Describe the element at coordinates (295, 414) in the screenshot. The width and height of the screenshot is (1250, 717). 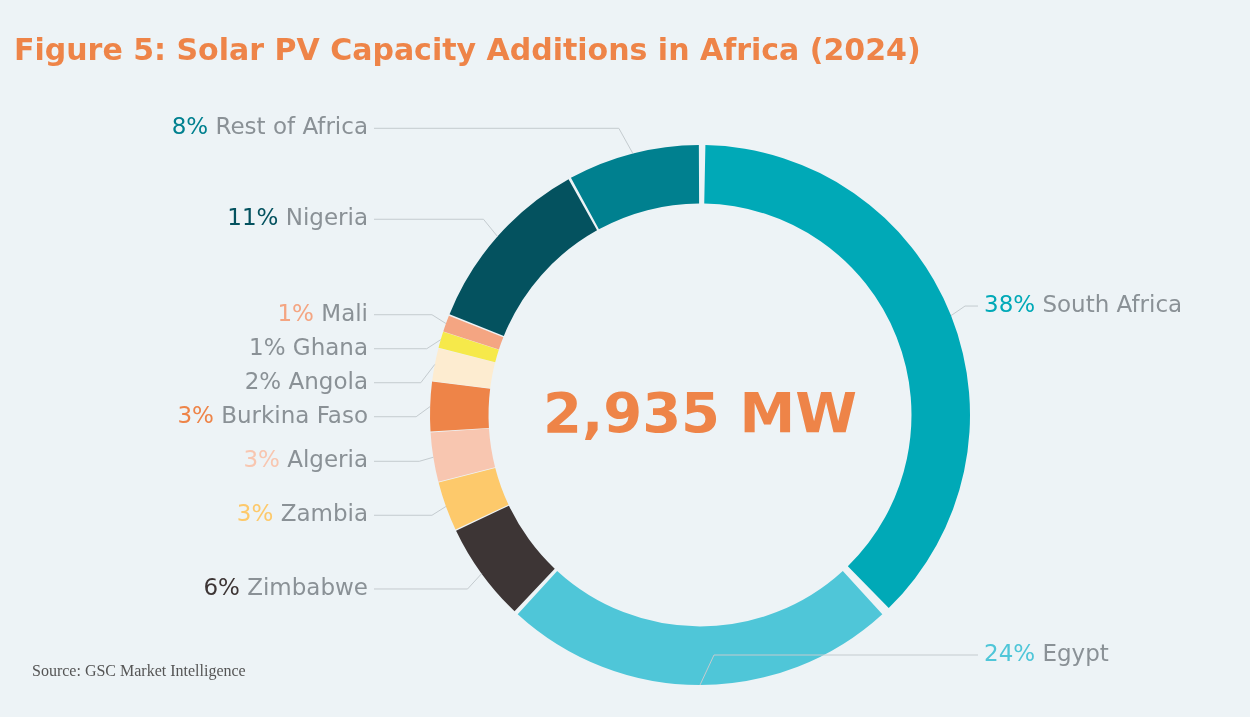
I see `slice-label: Burkina Faso` at that location.